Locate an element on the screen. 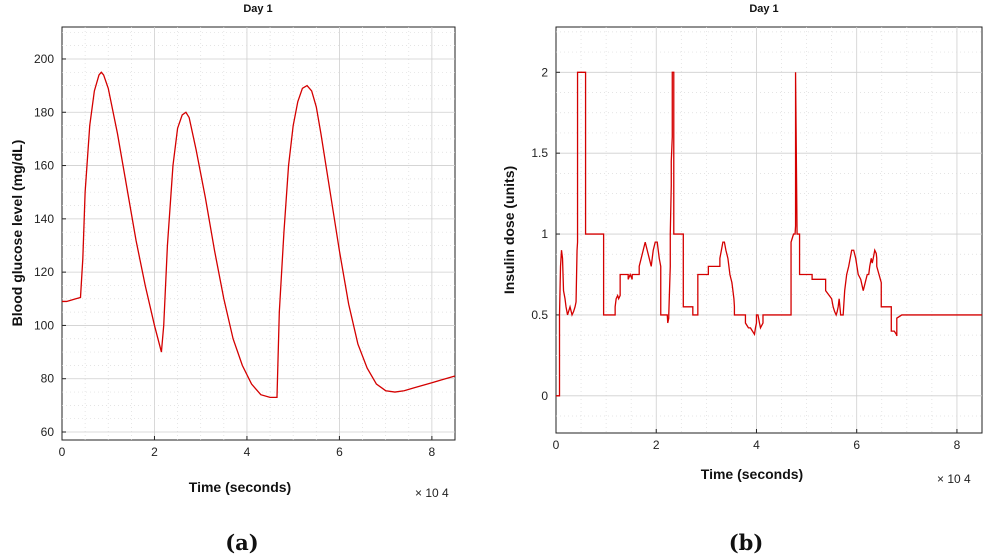  y-tick-label: 160 is located at coordinates (44, 166).